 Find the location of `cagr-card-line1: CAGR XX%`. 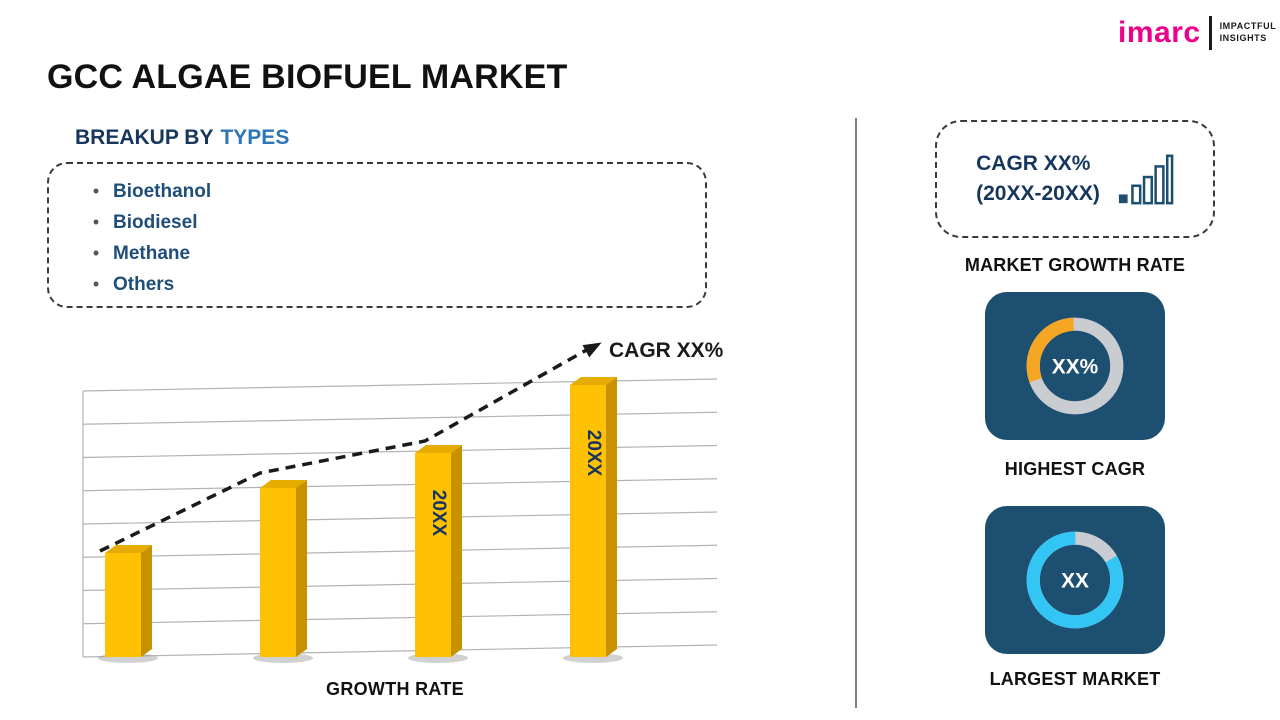

cagr-card-line1: CAGR XX% is located at coordinates (1033, 163).